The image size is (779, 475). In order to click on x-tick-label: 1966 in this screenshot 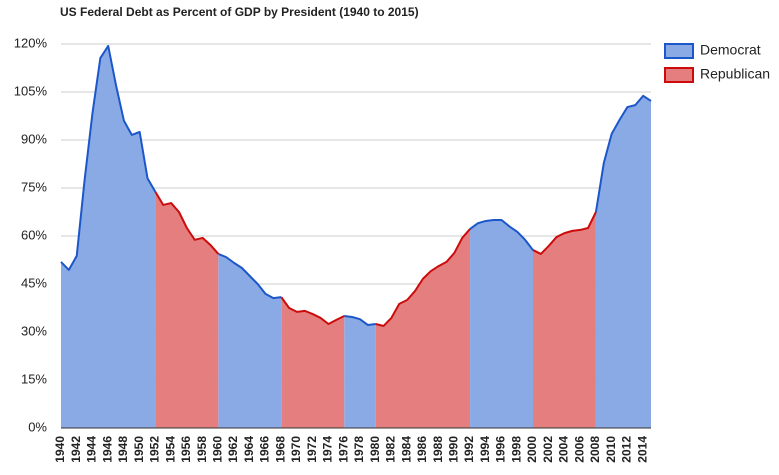, I will do `click(265, 449)`.